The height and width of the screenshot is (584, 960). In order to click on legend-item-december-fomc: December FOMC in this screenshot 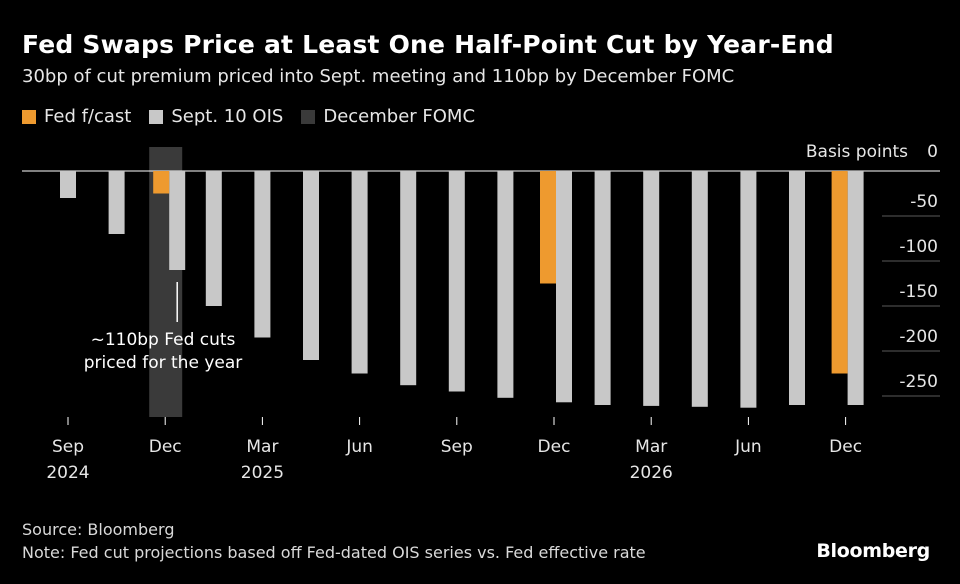, I will do `click(388, 116)`.